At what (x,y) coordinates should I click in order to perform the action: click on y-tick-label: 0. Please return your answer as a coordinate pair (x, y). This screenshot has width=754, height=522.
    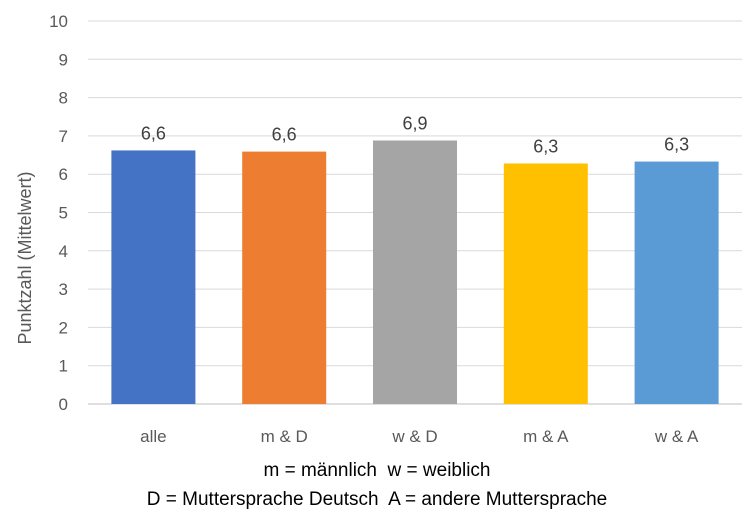
    Looking at the image, I should click on (63, 404).